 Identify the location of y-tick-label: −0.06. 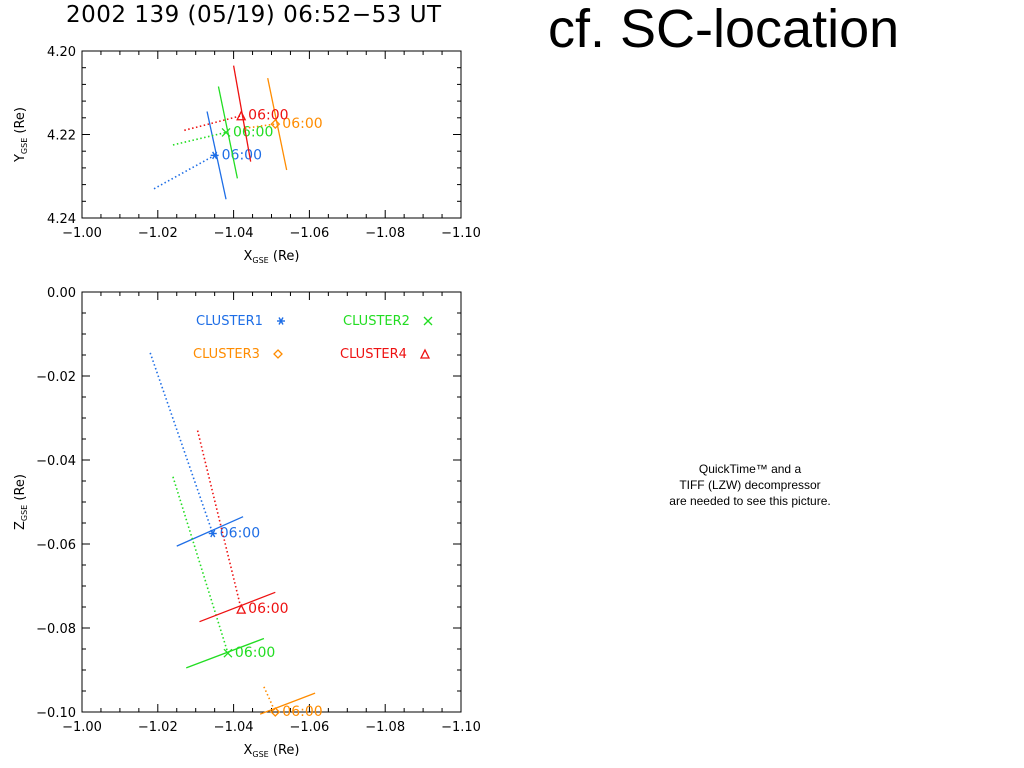
(56, 545).